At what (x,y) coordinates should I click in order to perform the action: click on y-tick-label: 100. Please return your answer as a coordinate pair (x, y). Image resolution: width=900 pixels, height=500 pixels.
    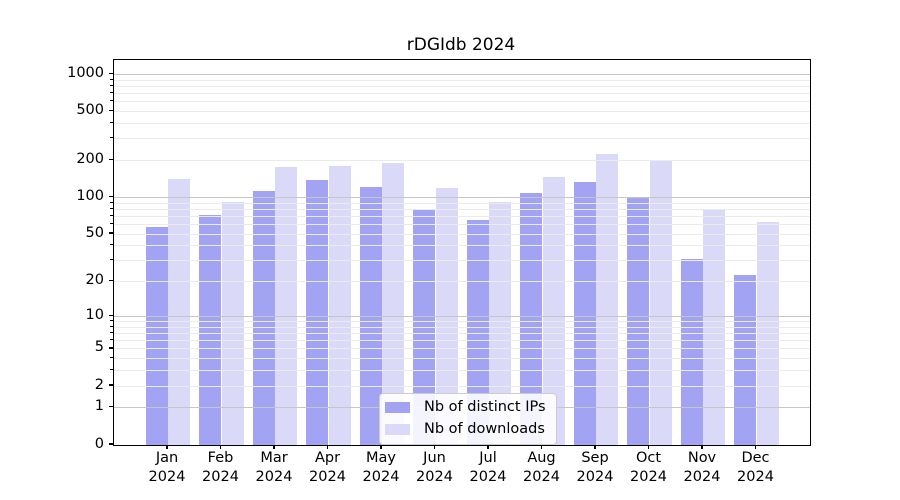
    Looking at the image, I should click on (90, 195).